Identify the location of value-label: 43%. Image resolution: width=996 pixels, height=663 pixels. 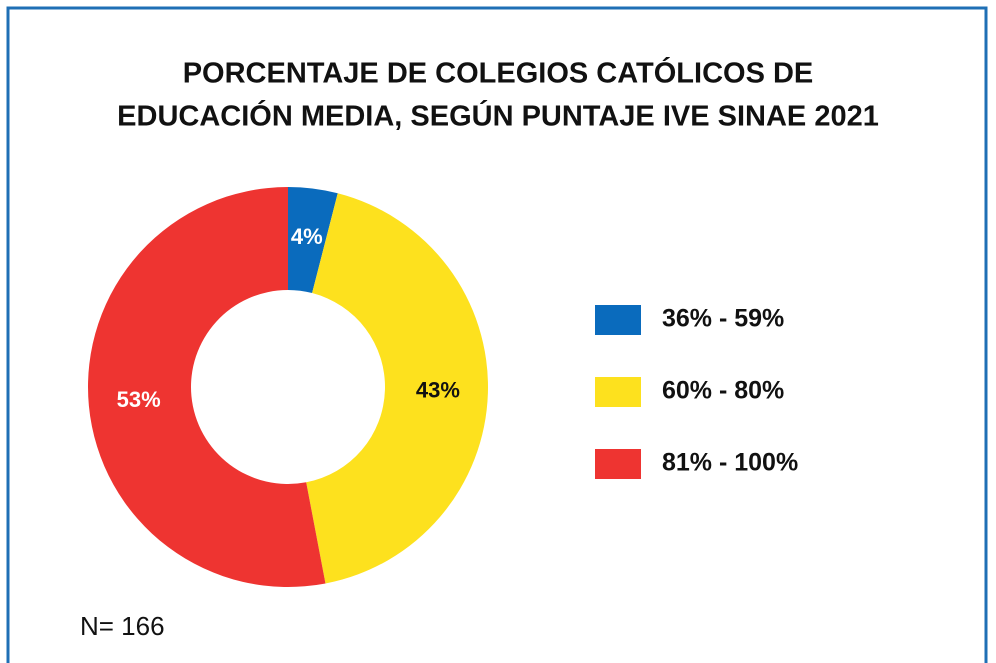
(438, 390).